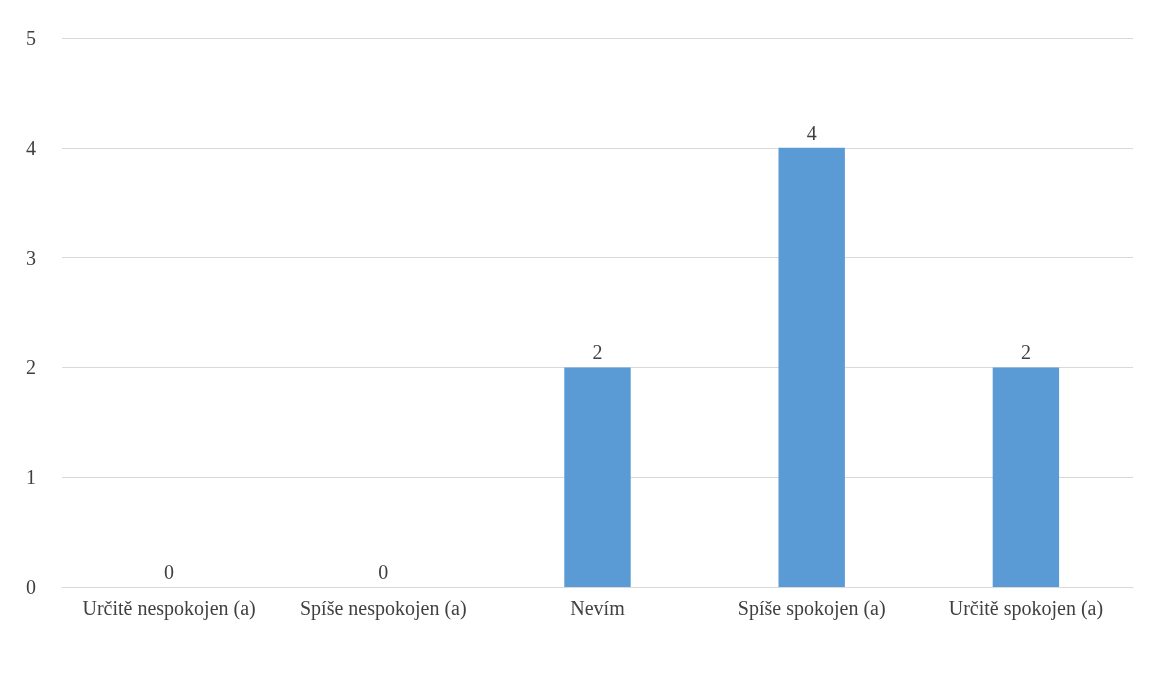  Describe the element at coordinates (811, 608) in the screenshot. I see `x-tick-label: Spíše spokojen (a)` at that location.